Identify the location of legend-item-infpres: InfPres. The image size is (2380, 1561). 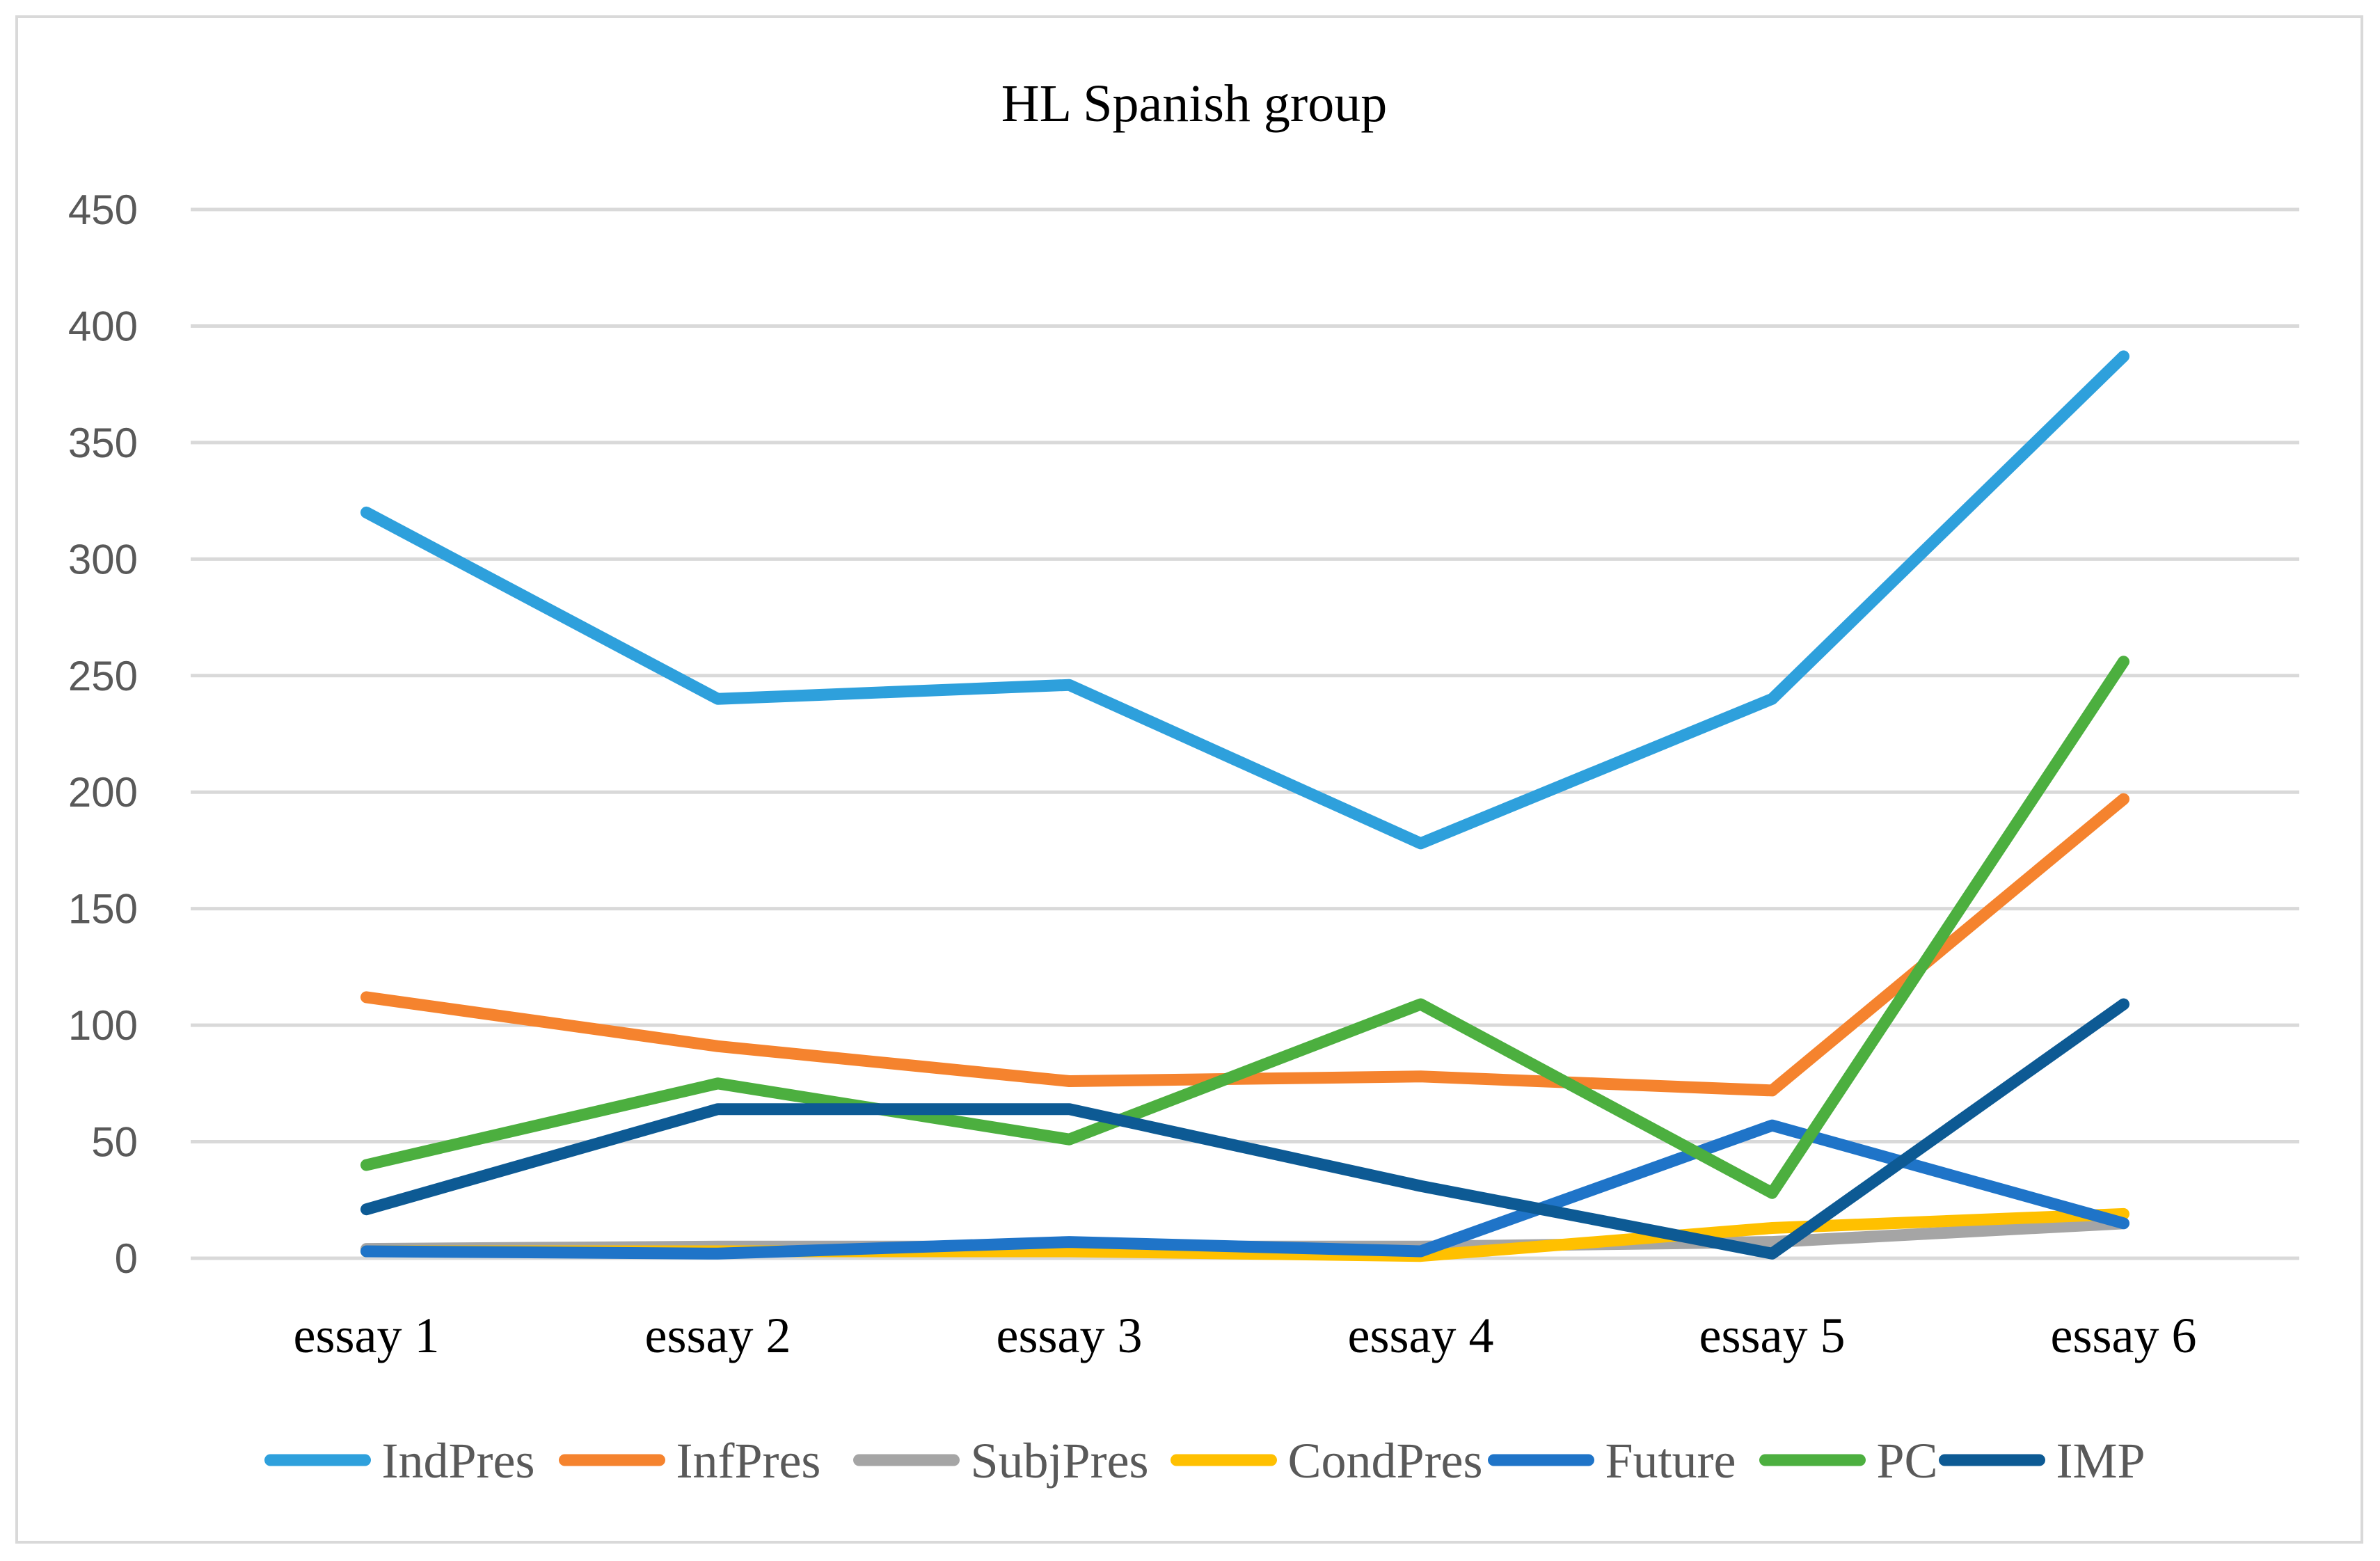
(690, 1461).